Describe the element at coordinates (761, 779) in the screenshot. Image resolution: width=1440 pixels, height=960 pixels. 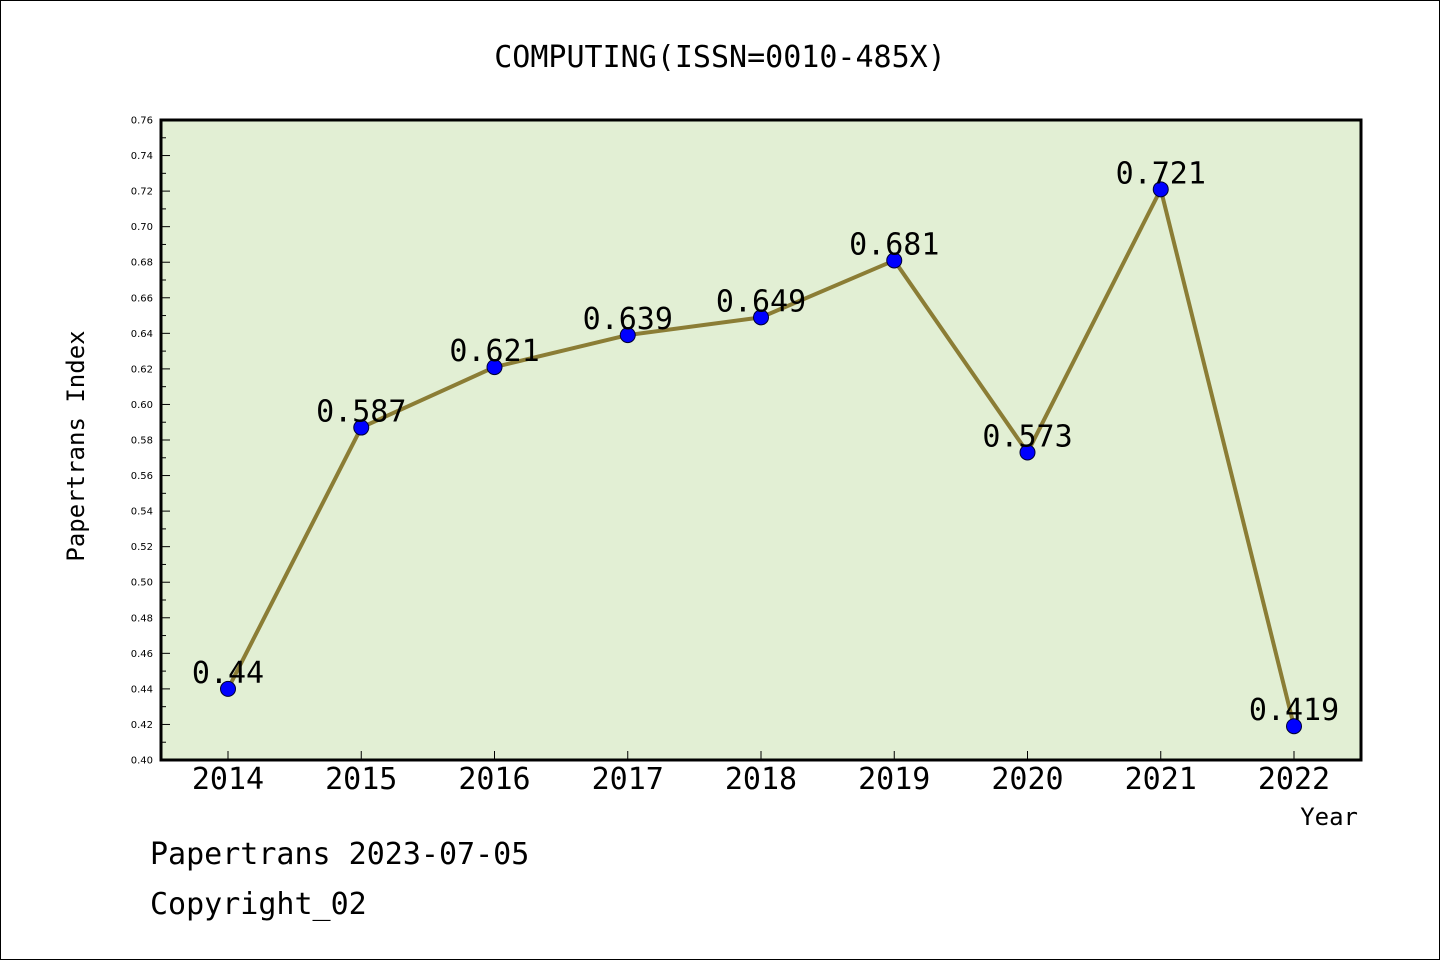
I see `x-tick-label: 2018` at that location.